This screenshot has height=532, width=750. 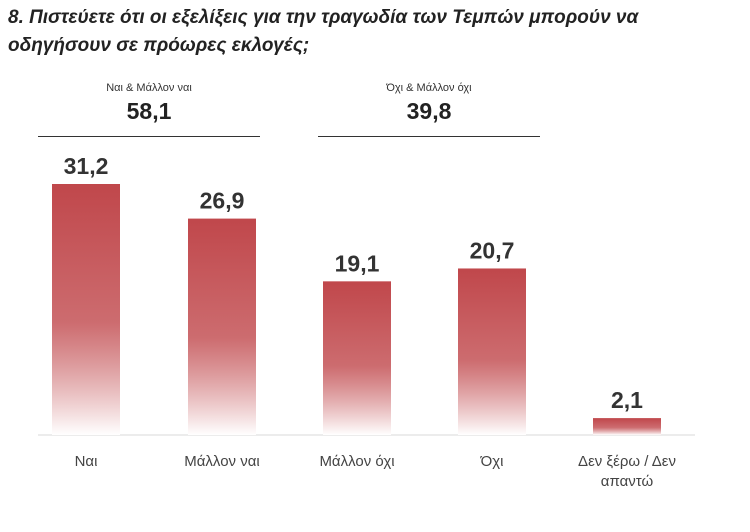 I want to click on group-yes: Ναι & Μάλλον ναι 58,1, so click(x=149, y=103).